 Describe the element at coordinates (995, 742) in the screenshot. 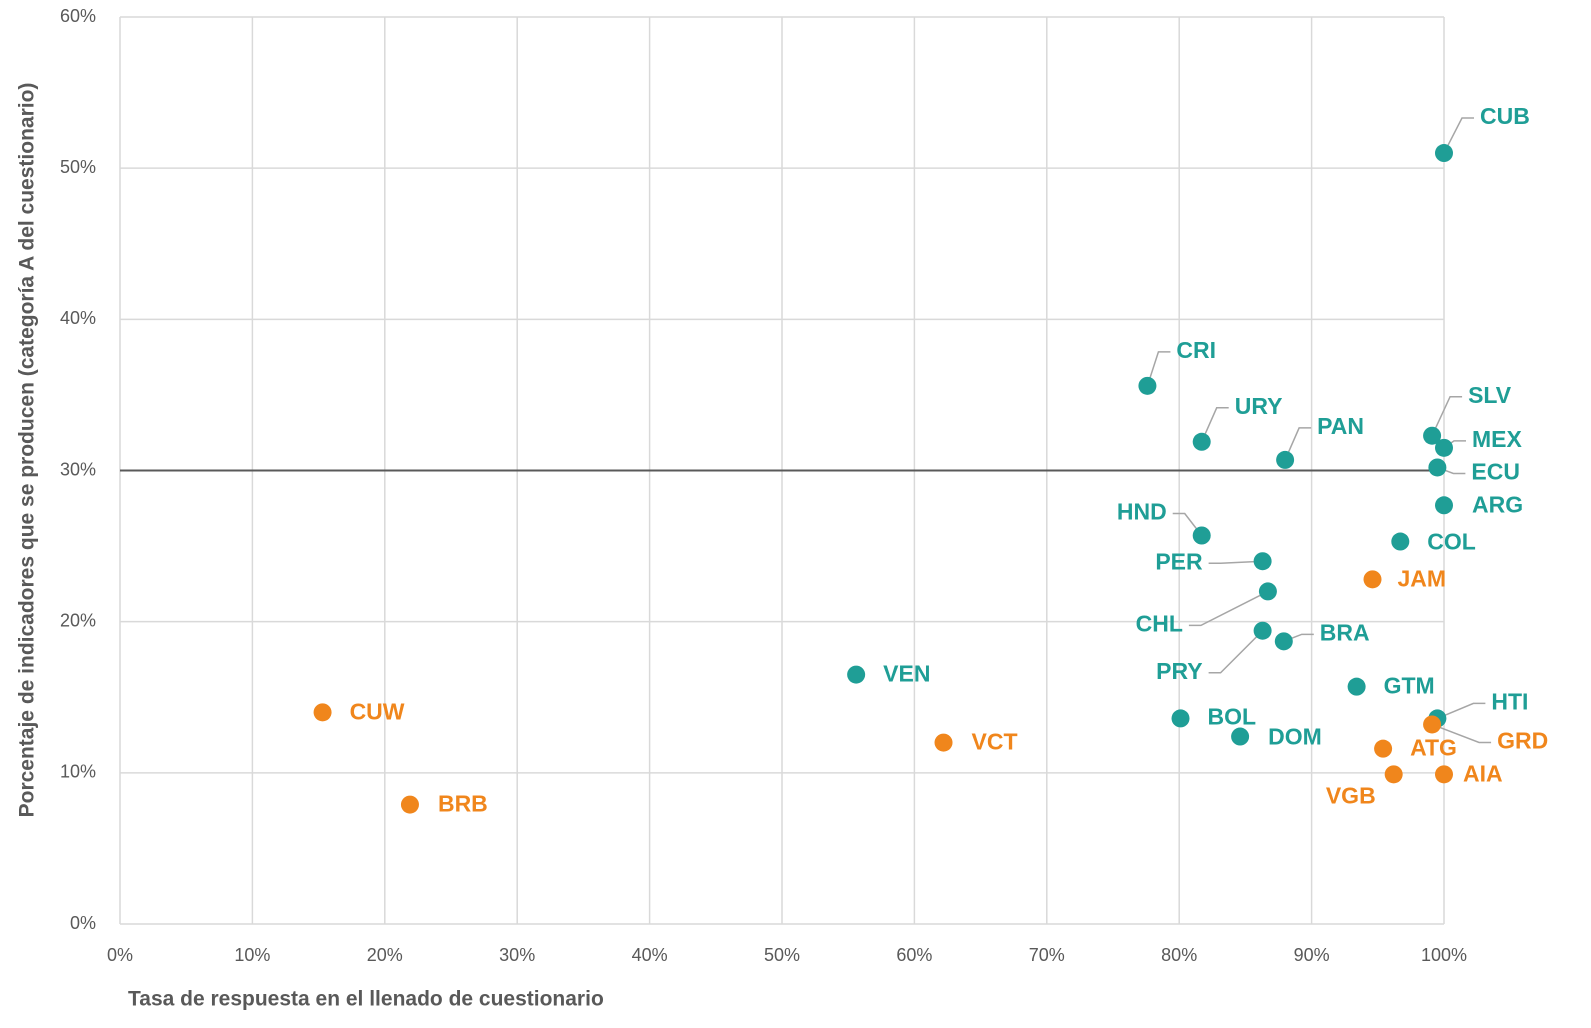

I see `point-label: VCT` at that location.